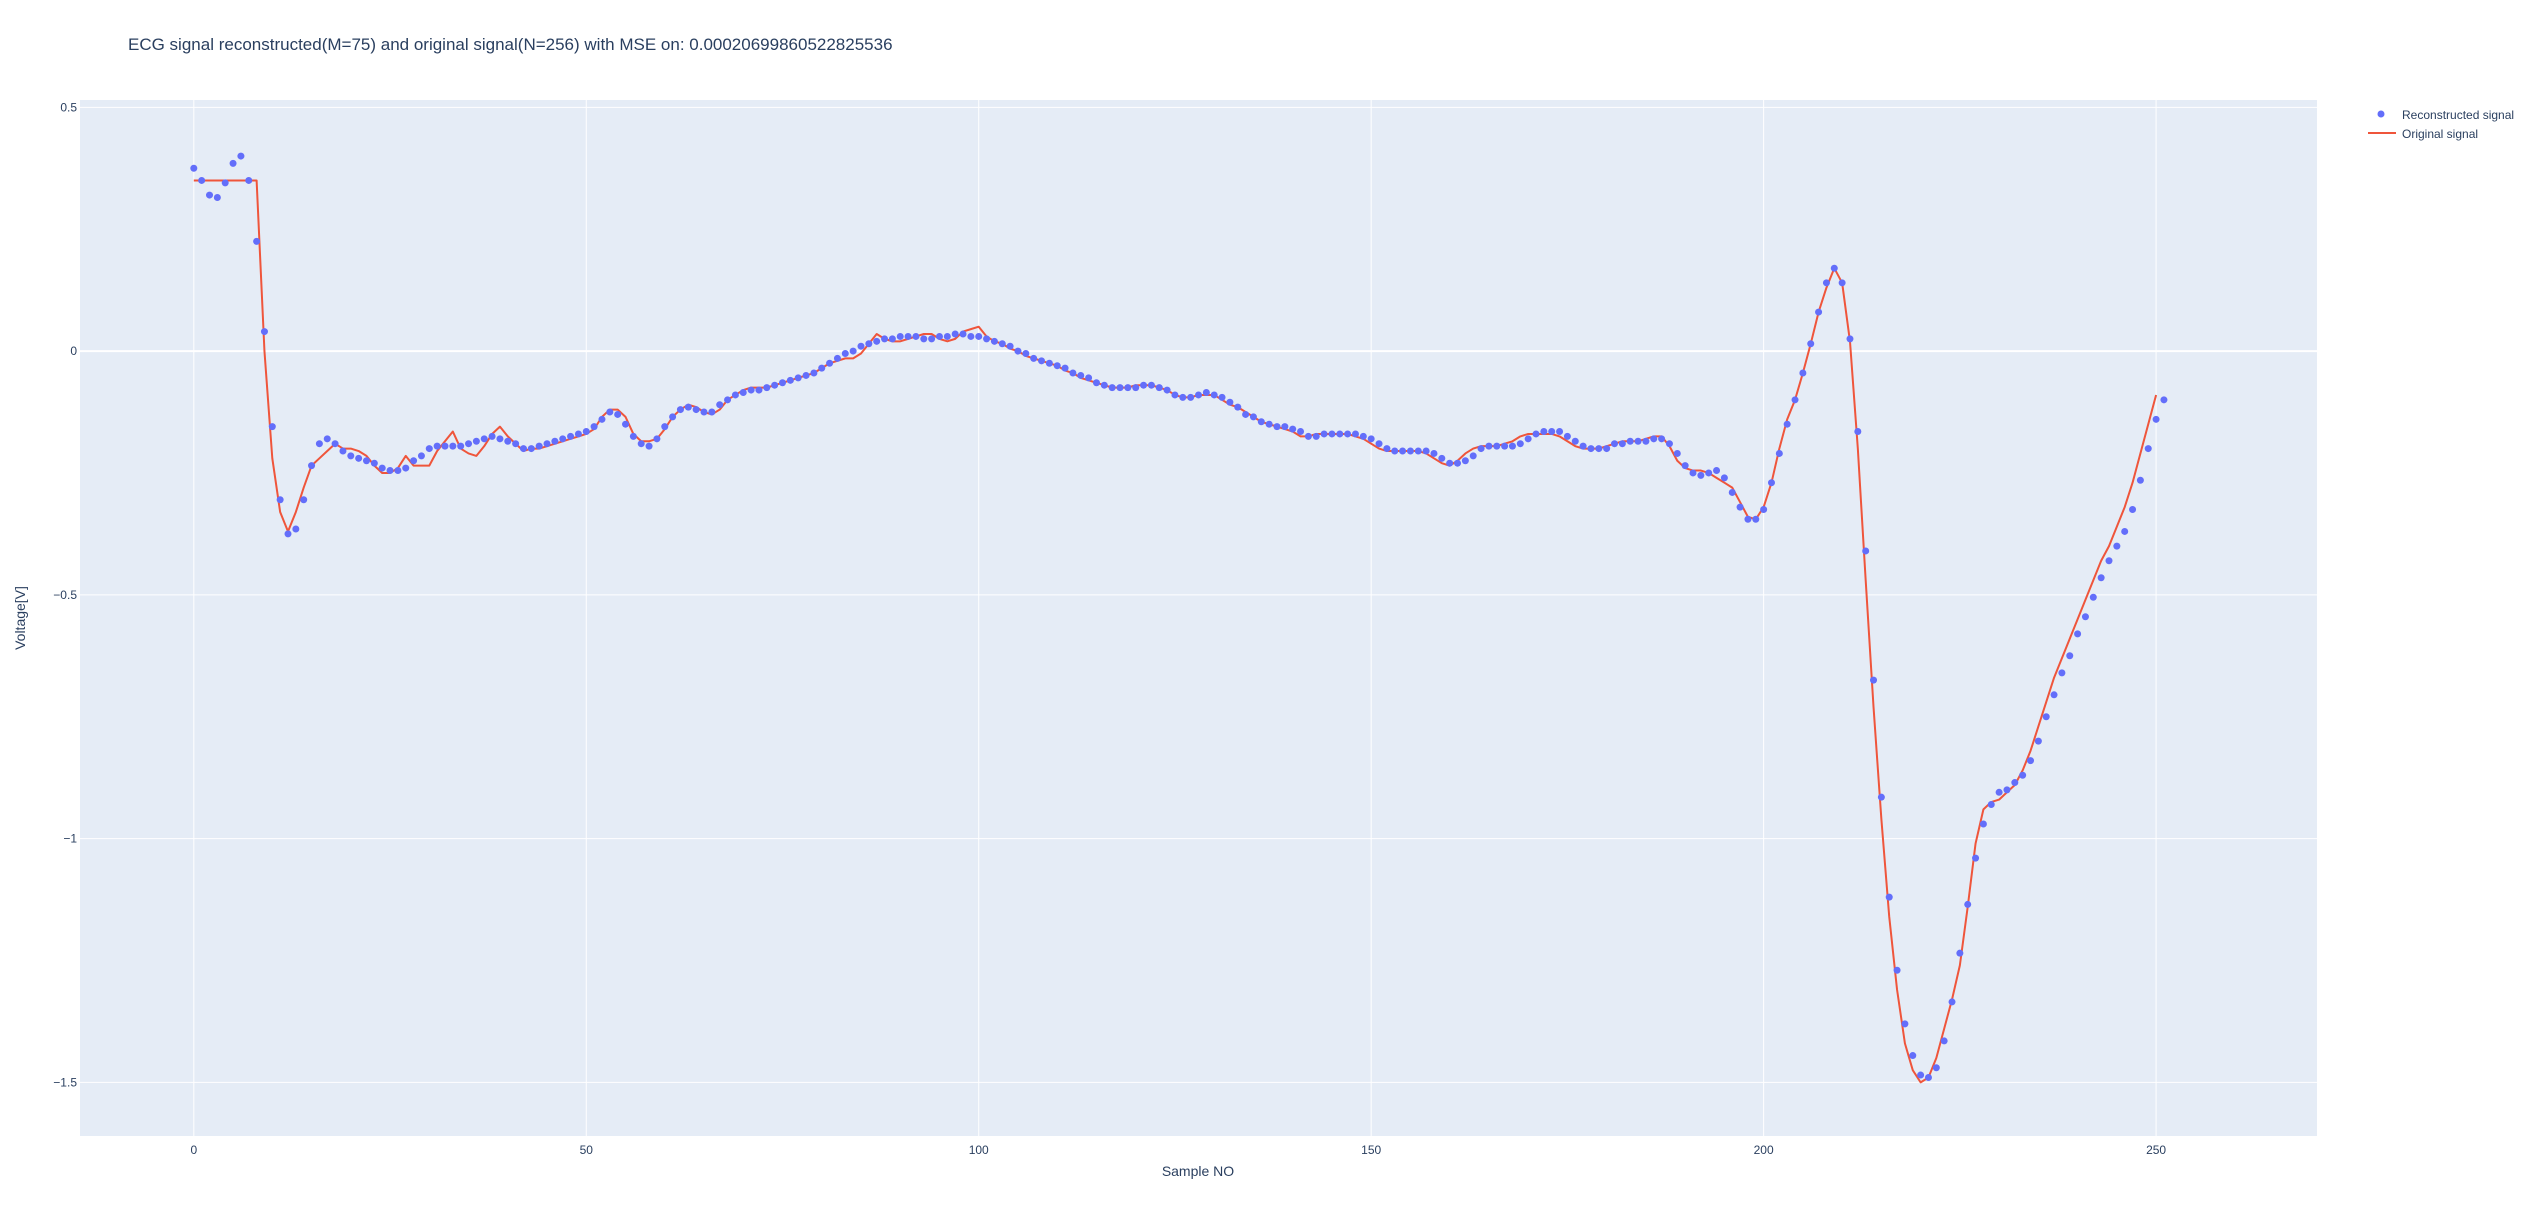 Image resolution: width=2544 pixels, height=1216 pixels. I want to click on x-tick-label: 100, so click(979, 1150).